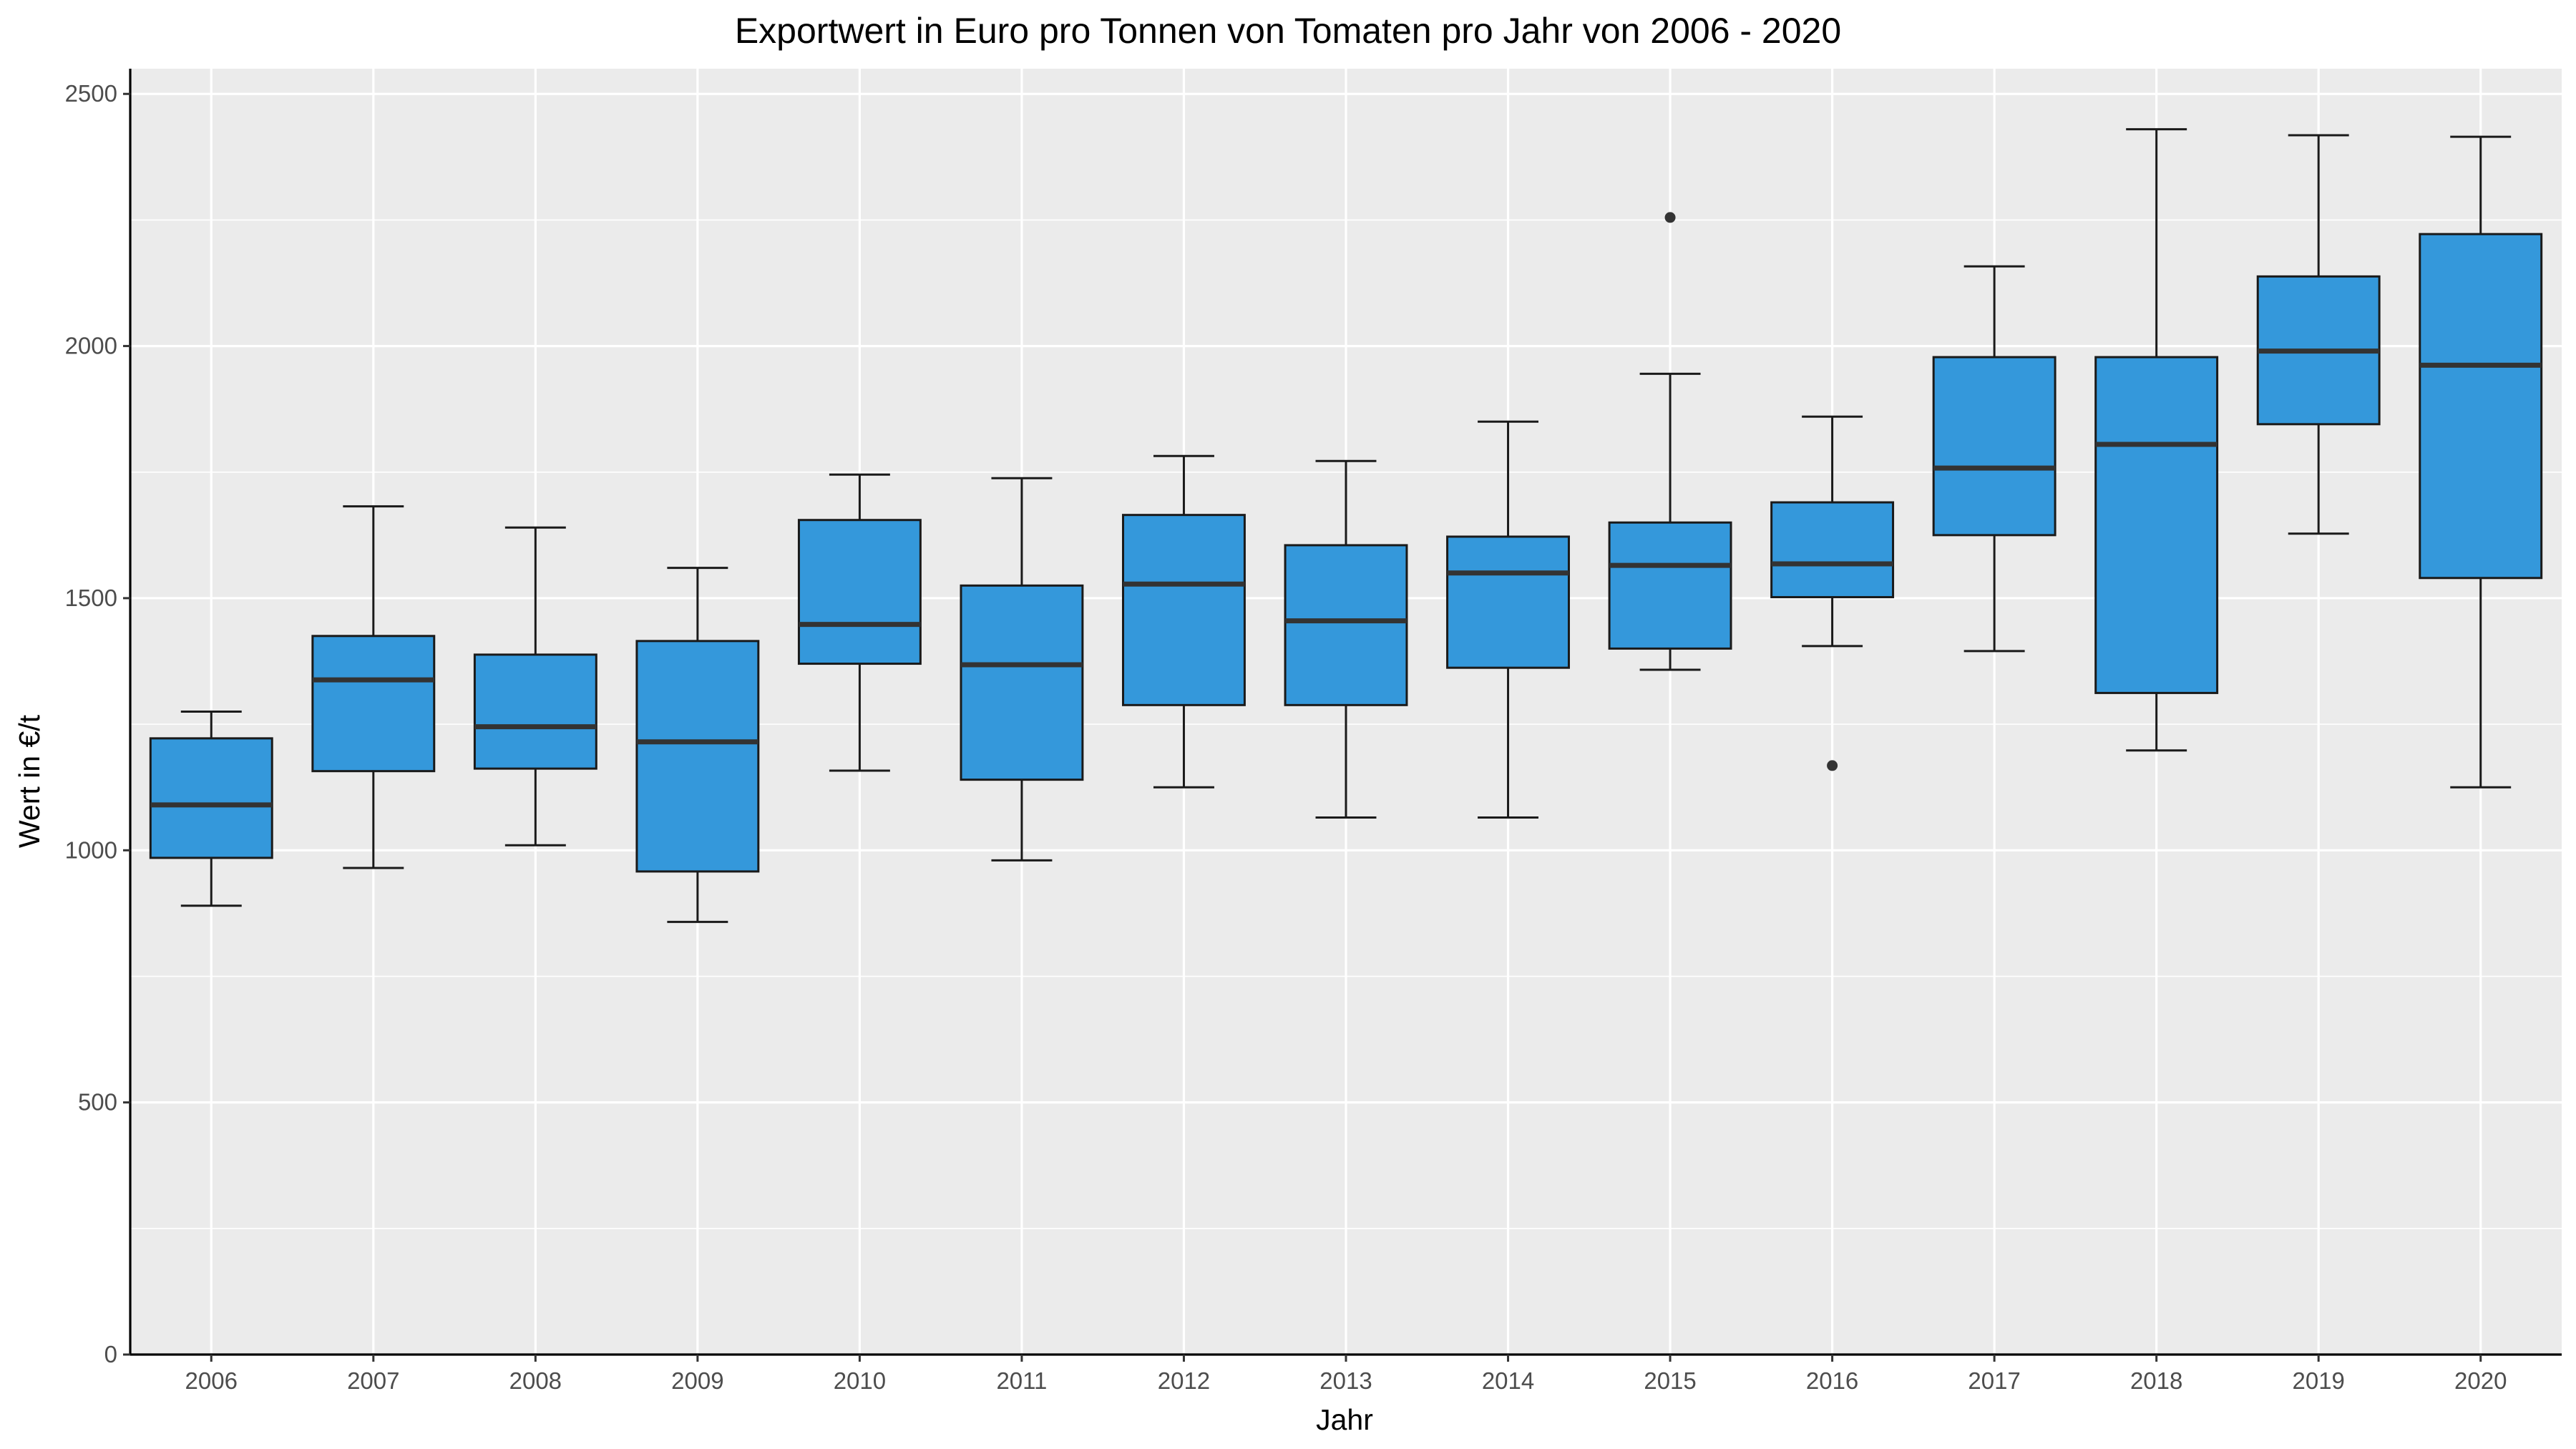 Image resolution: width=2576 pixels, height=1449 pixels. I want to click on y-tick-label: 2500, so click(91, 93).